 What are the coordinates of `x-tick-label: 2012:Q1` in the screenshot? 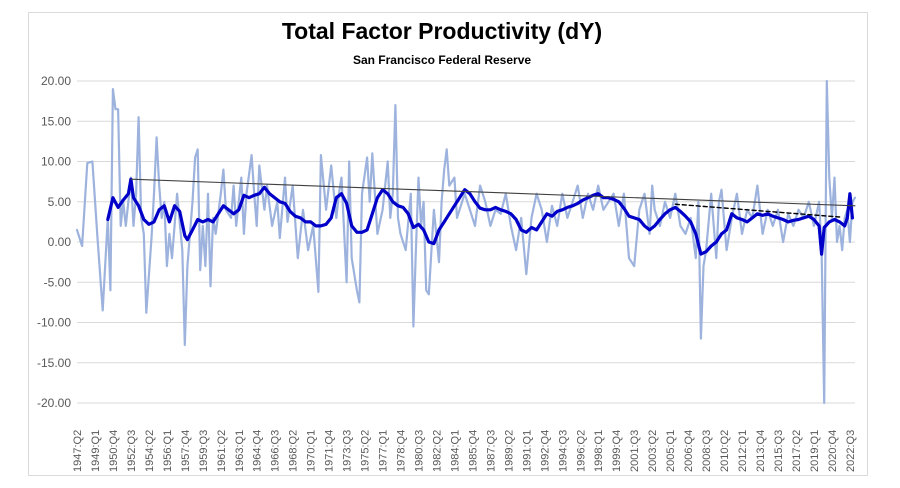 It's located at (743, 451).